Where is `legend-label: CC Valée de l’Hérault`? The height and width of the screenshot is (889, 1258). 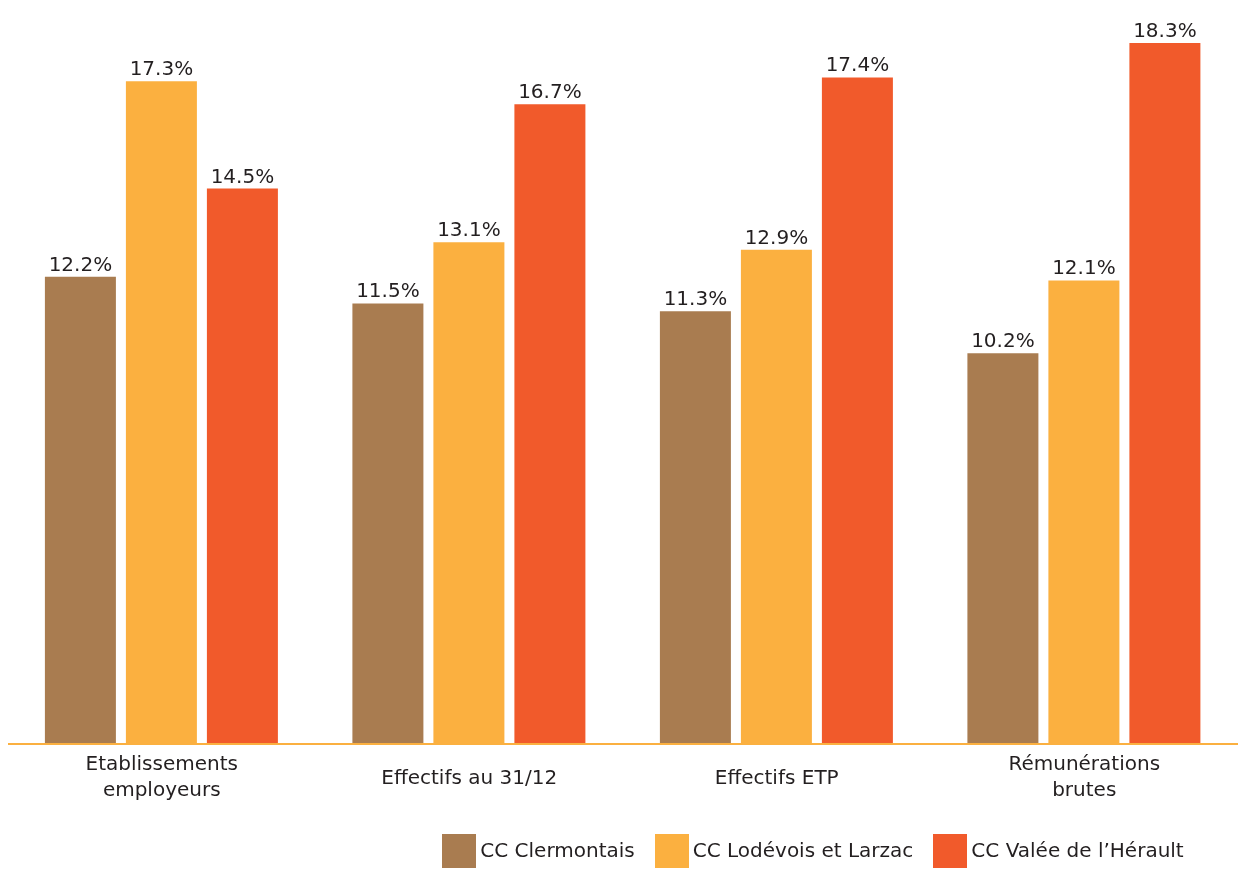
legend-label: CC Valée de l’Hérault is located at coordinates (1077, 849).